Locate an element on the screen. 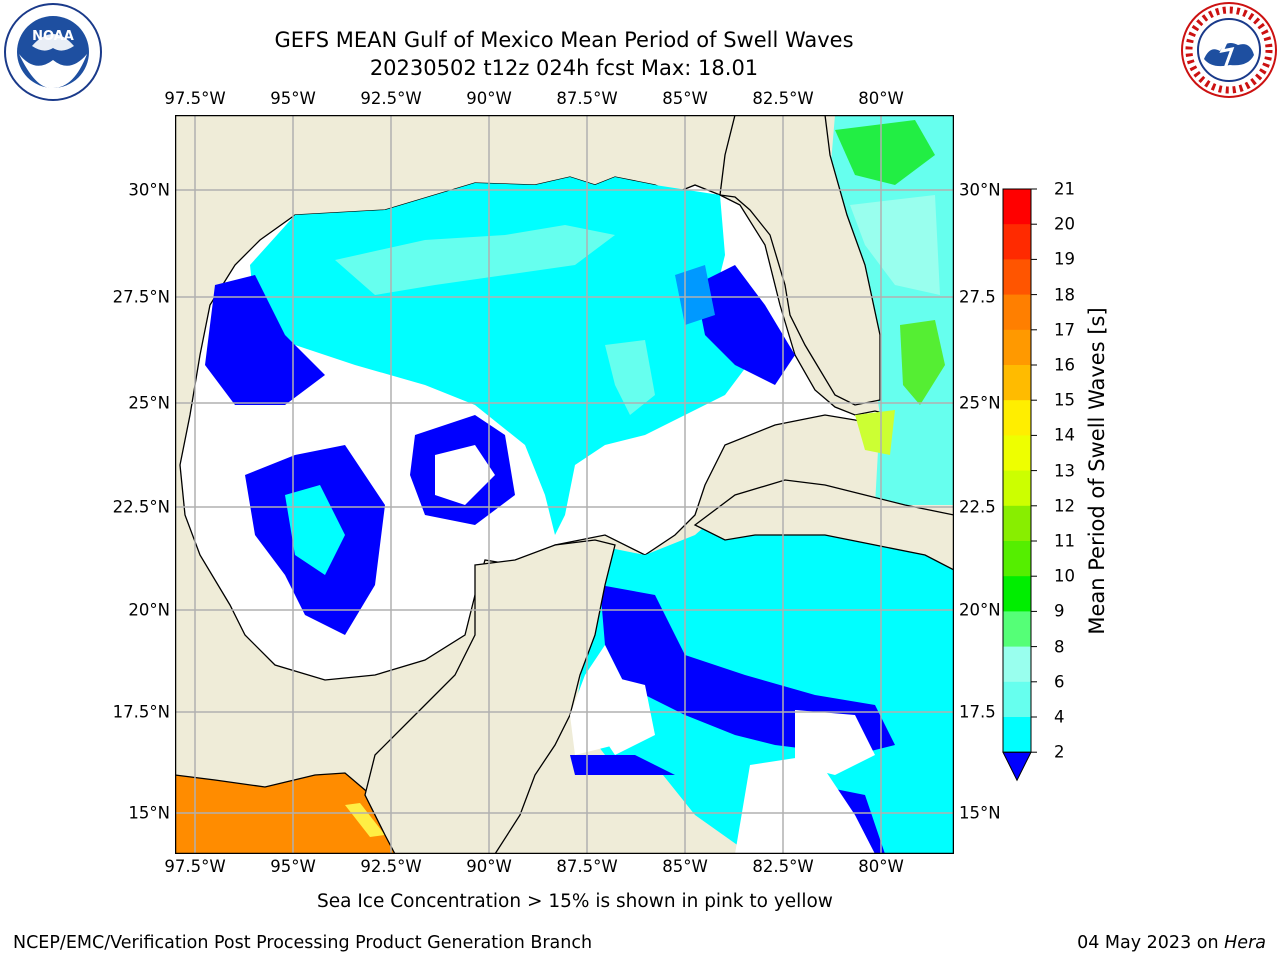 The image size is (1280, 960). lat-tick-right: 15°N is located at coordinates (980, 813).